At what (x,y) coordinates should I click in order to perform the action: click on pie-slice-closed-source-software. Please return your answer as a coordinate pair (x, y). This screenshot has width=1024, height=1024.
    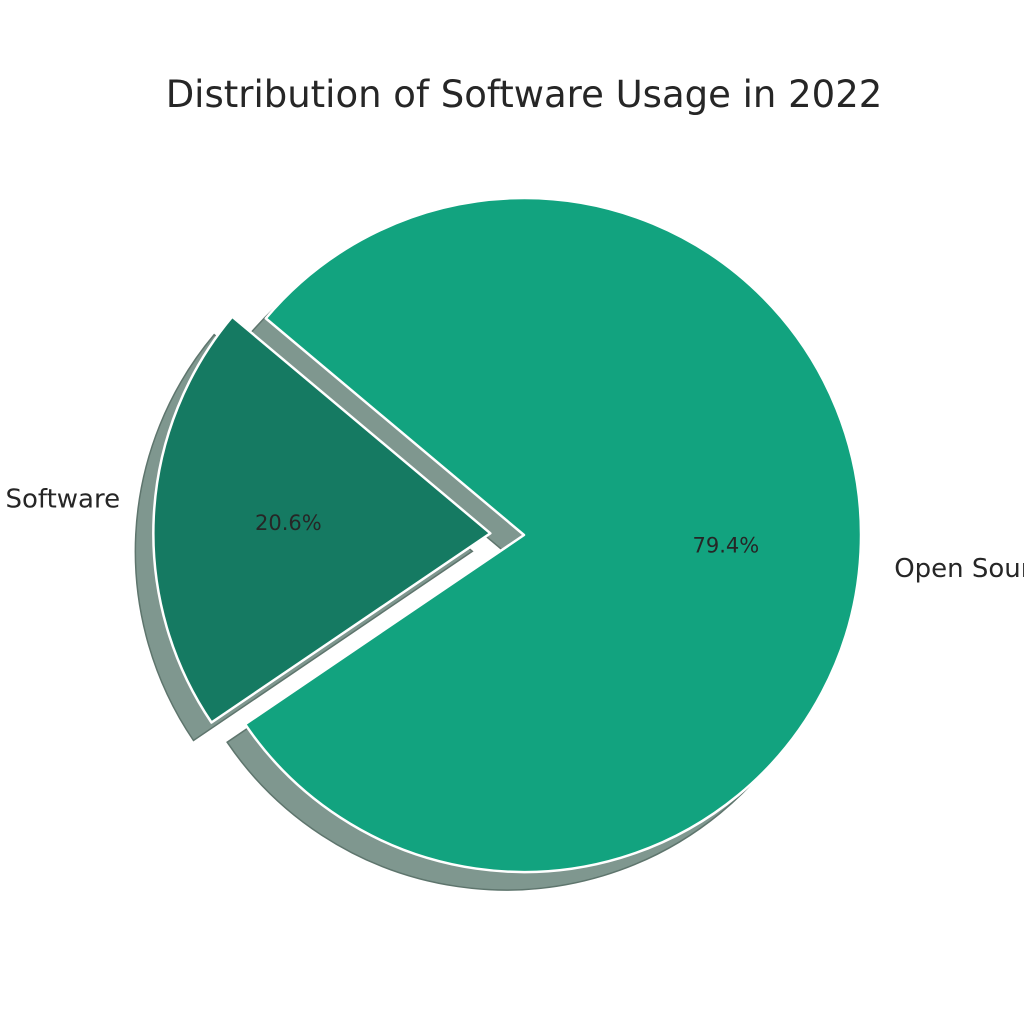
    Looking at the image, I should click on (322, 519).